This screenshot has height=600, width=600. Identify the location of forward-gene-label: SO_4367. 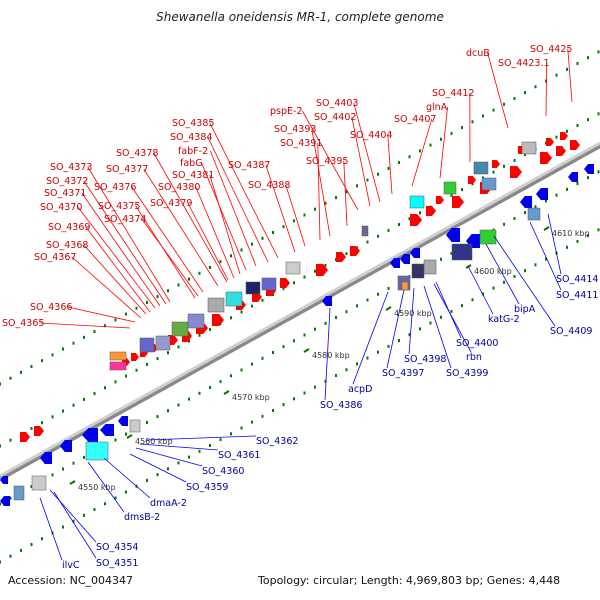
(55, 257).